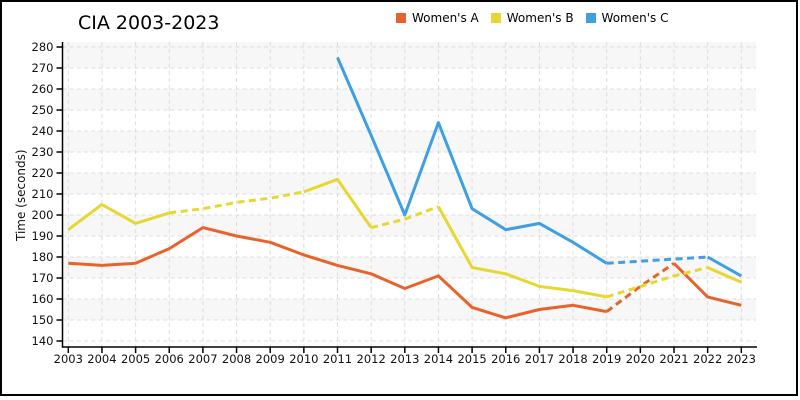 This screenshot has height=400, width=800. I want to click on x-tick-label: 2014, so click(438, 359).